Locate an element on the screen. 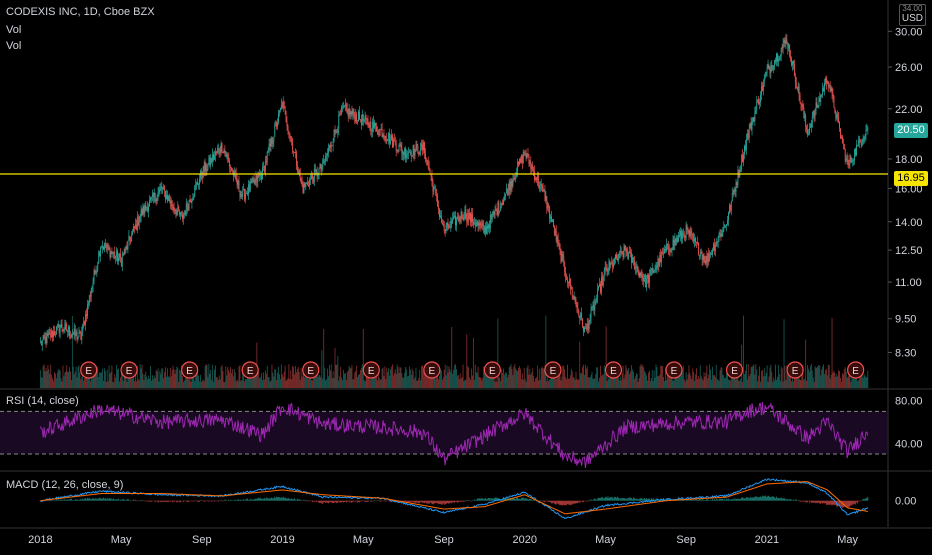  symbol-title: CODEXIS INC, 1D, Cboe BZX is located at coordinates (80, 12).